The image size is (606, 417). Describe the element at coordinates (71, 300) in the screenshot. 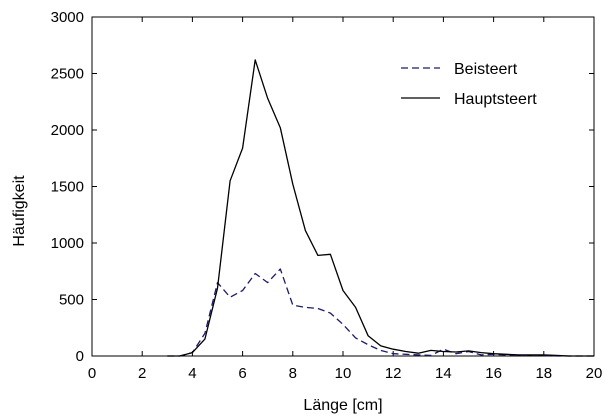

I see `y-tick-label: 500` at that location.